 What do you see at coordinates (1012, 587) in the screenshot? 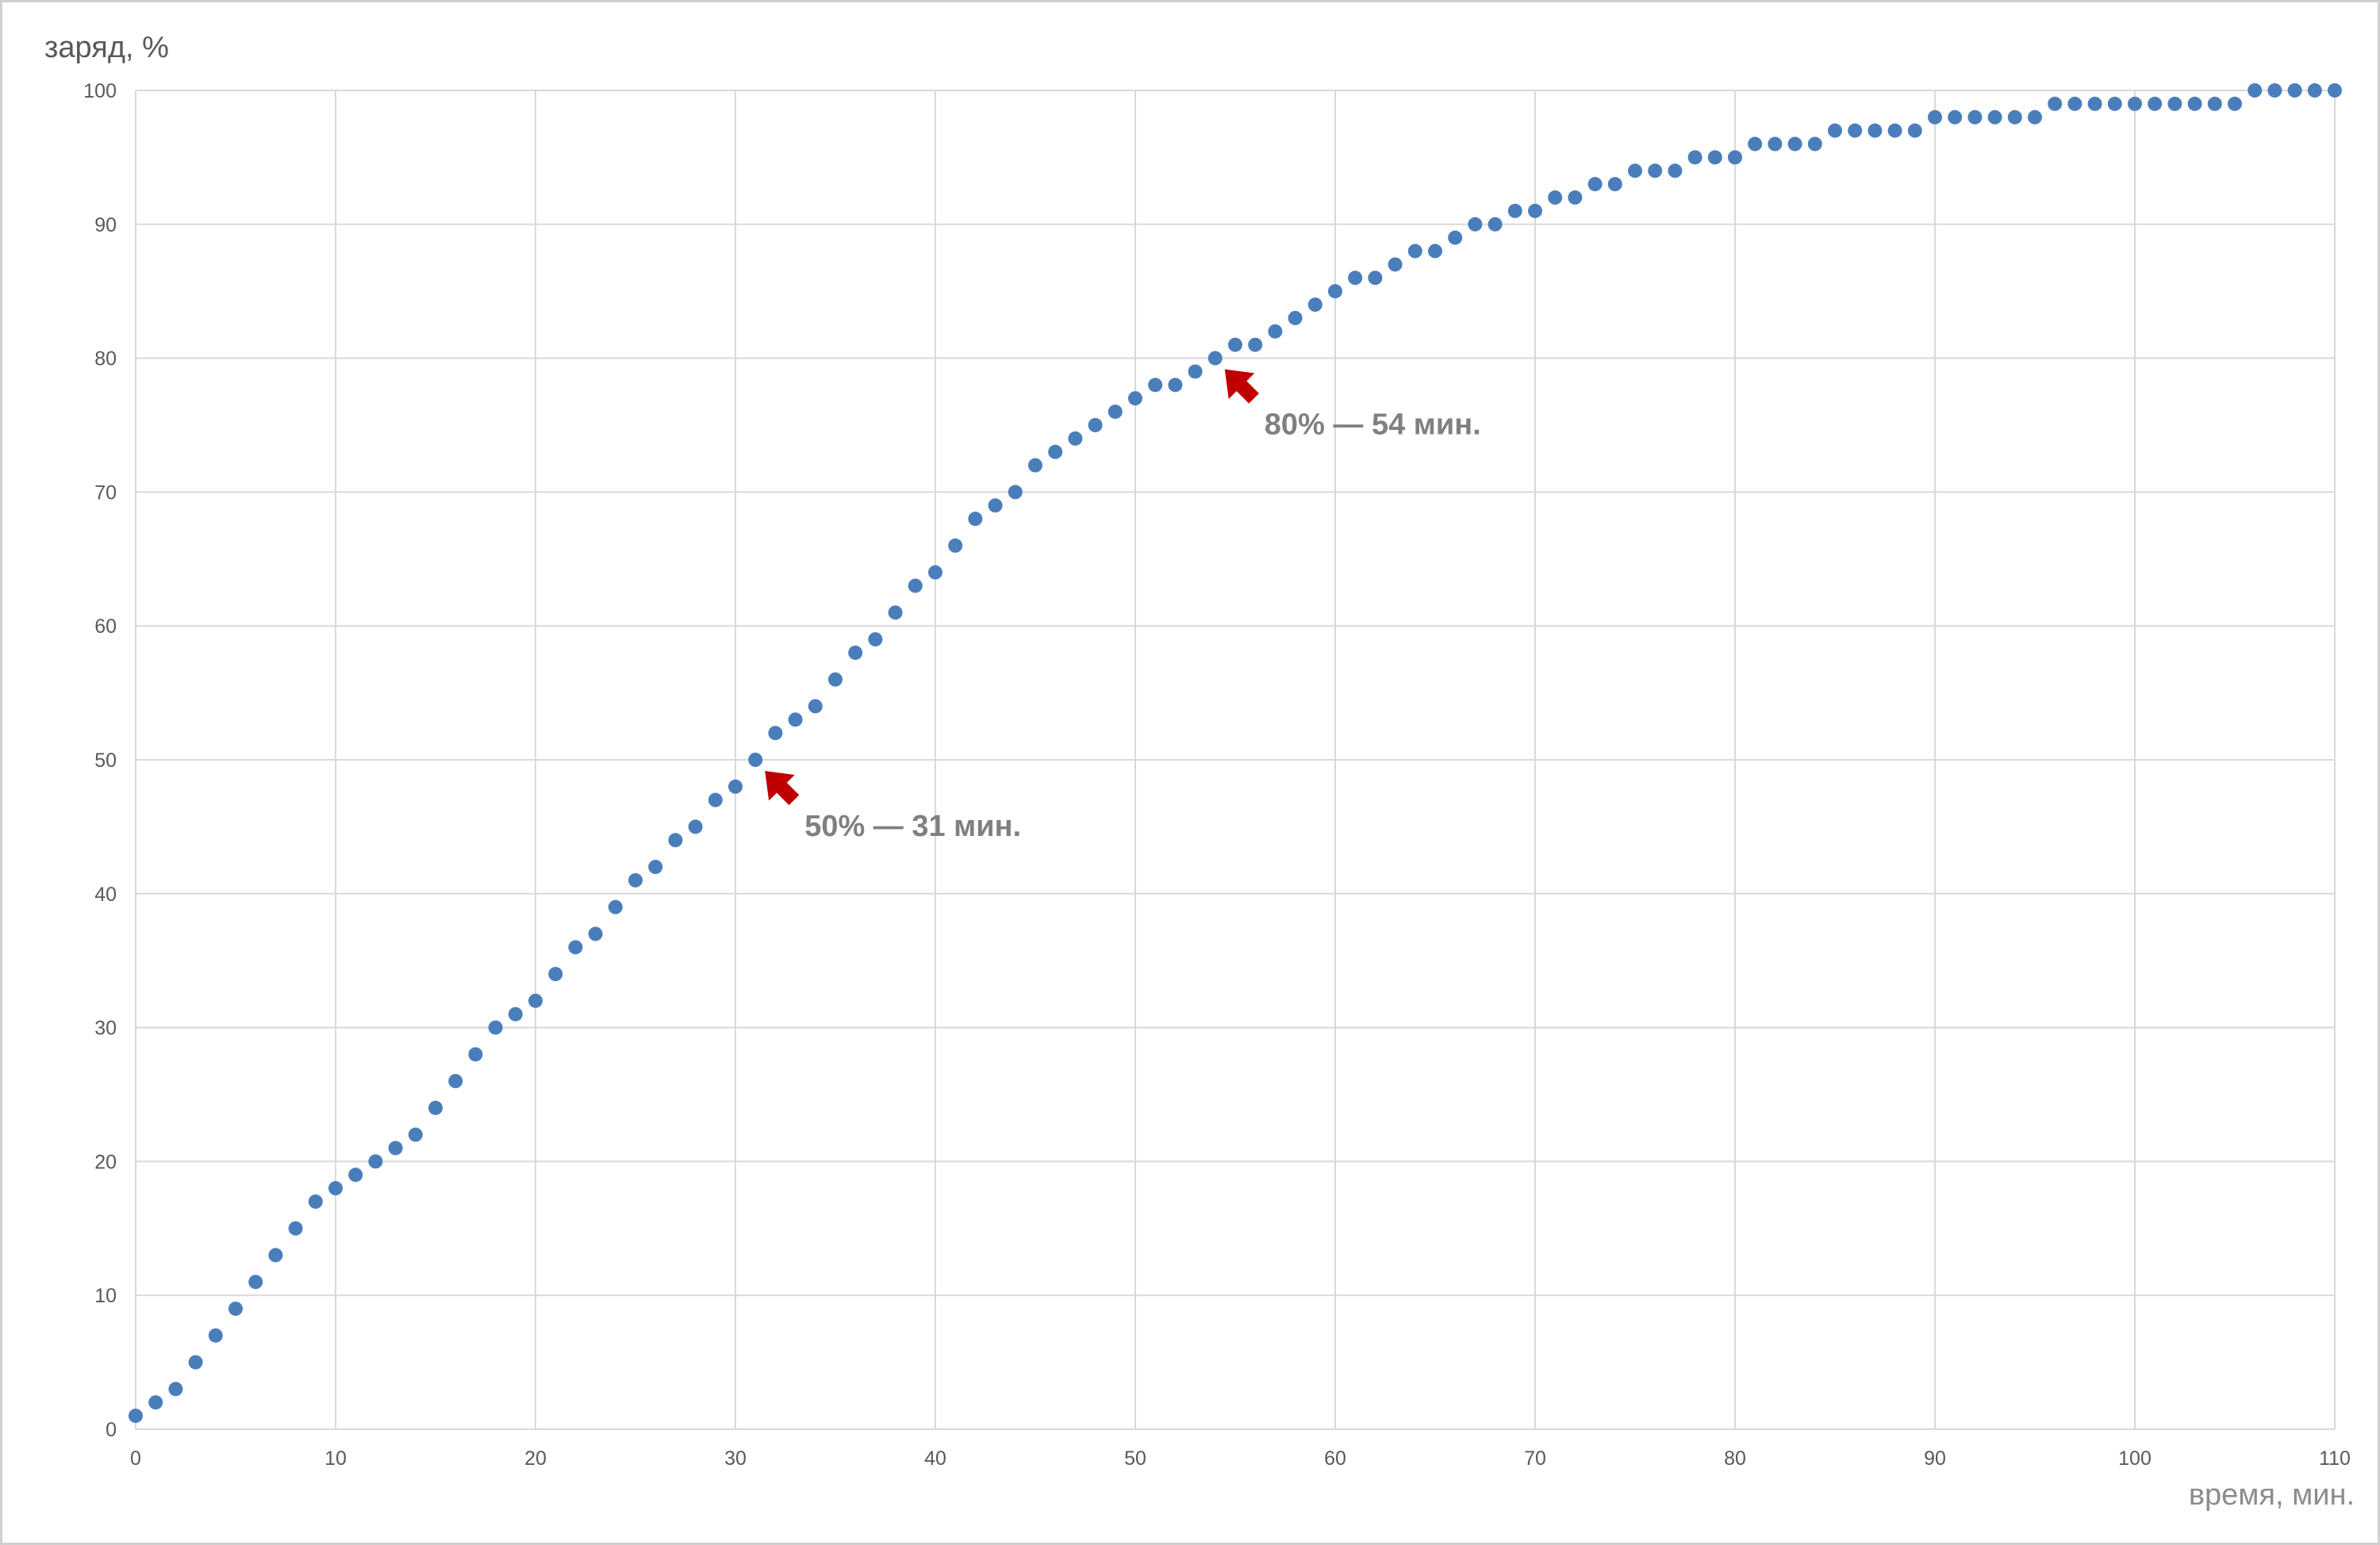
I see `annotation-arrows` at bounding box center [1012, 587].